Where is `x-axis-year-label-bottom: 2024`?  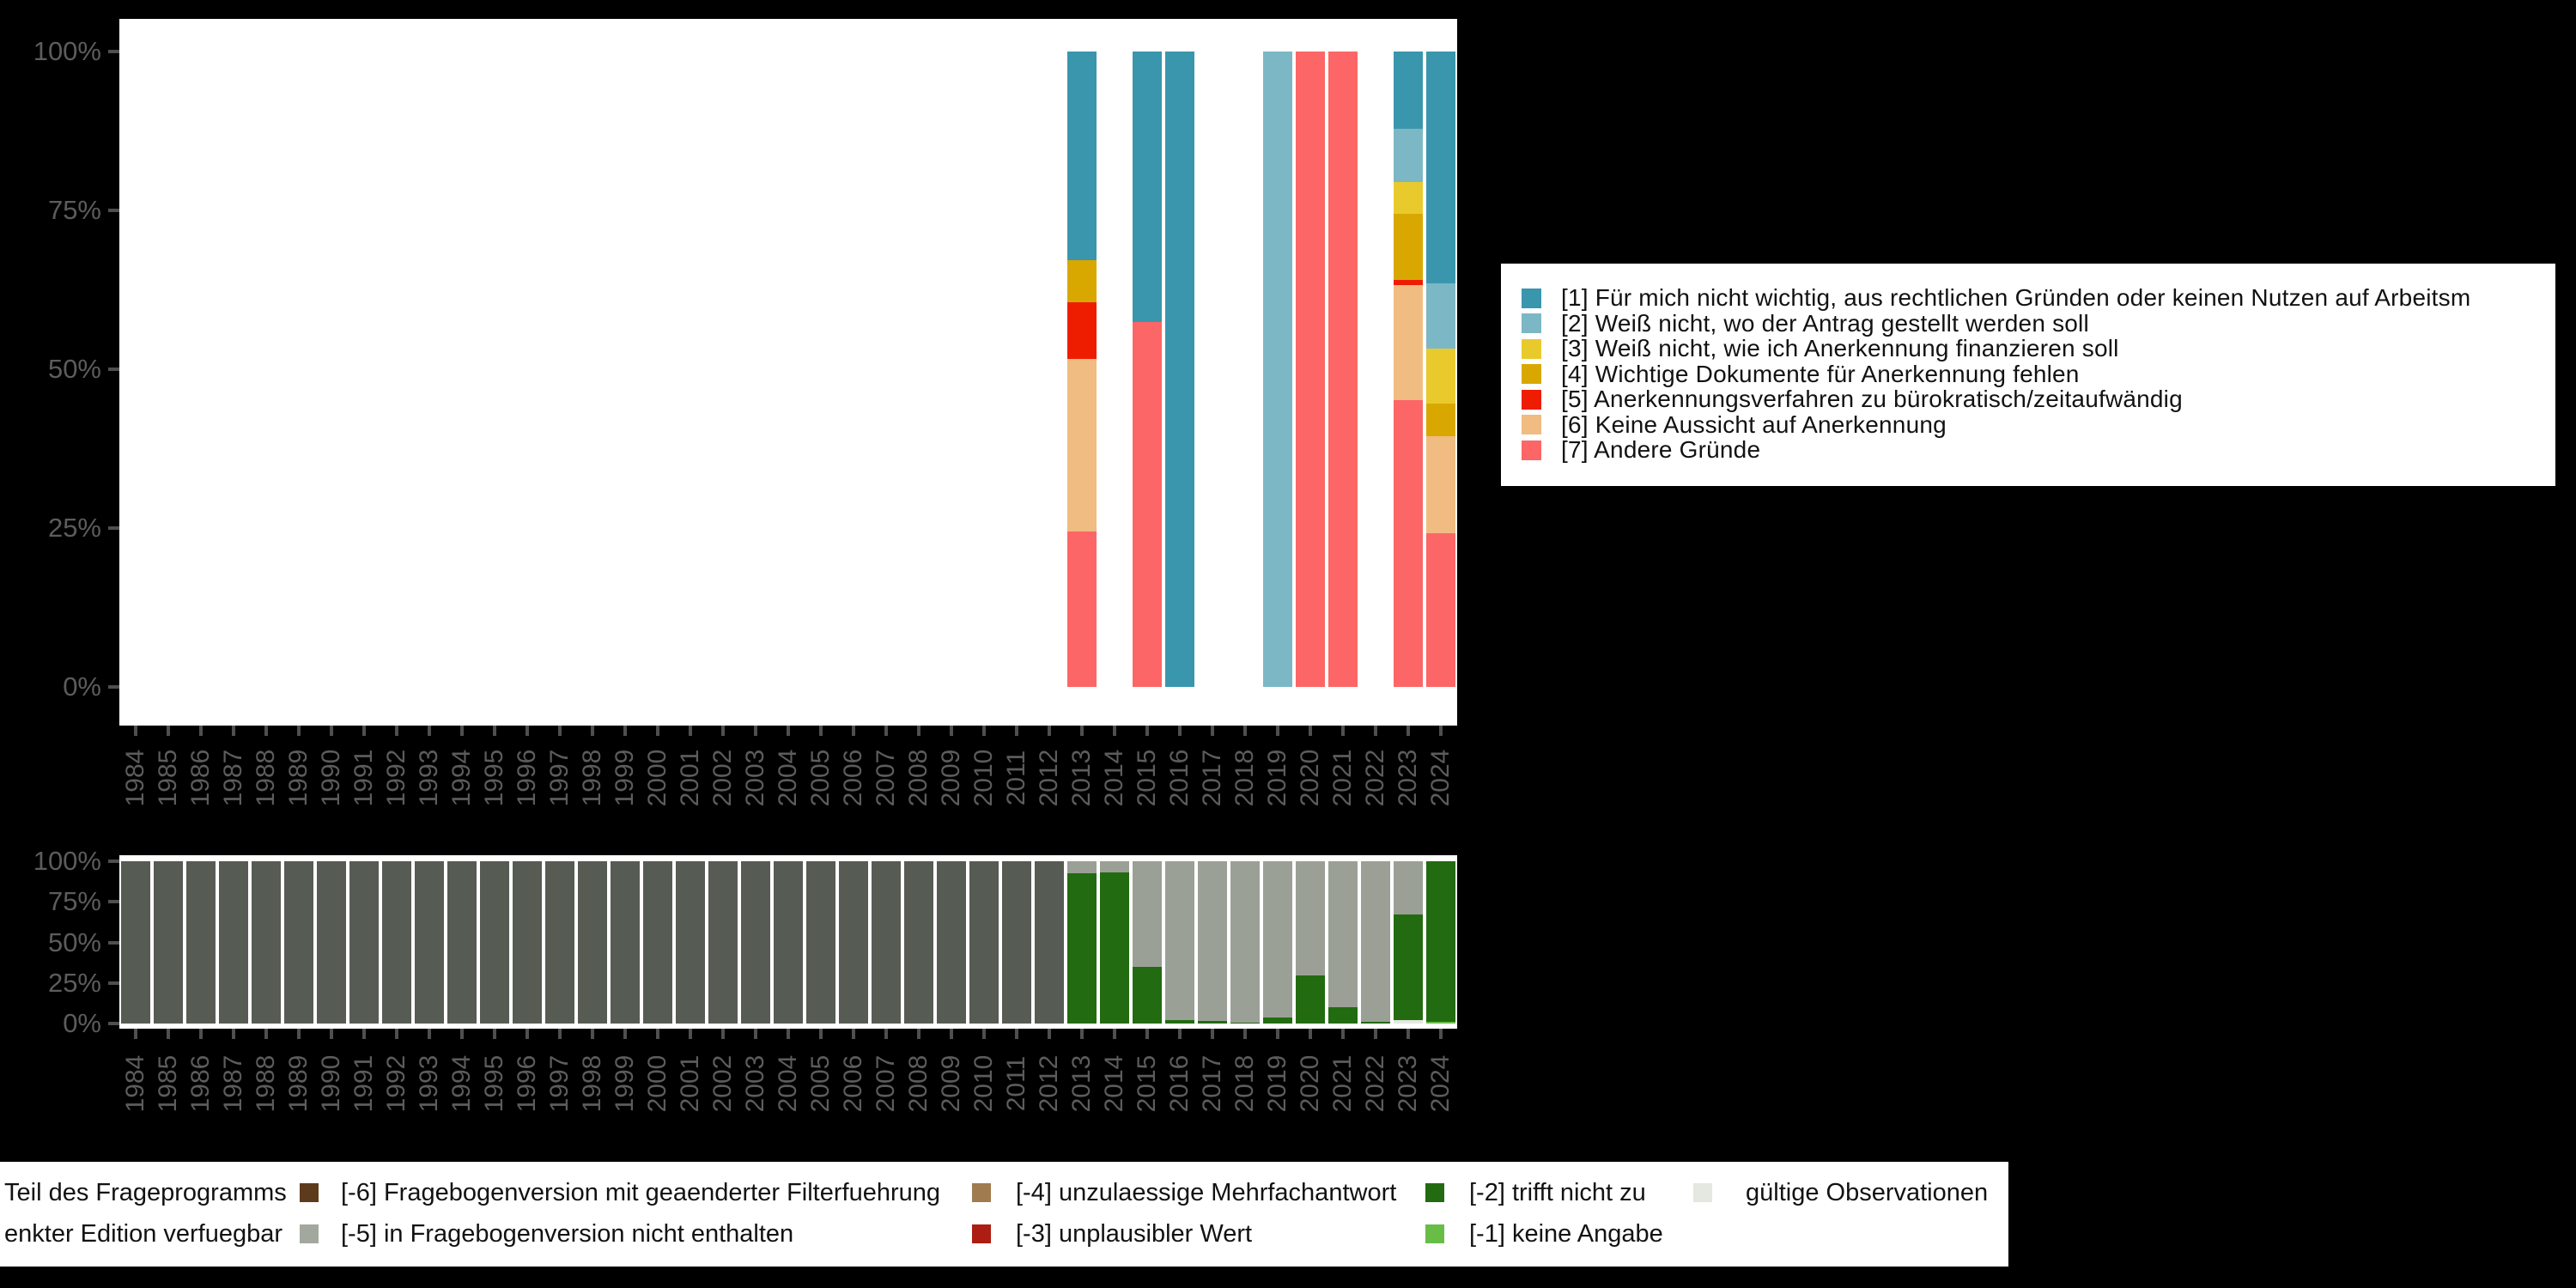
x-axis-year-label-bottom: 2024 is located at coordinates (1440, 1083).